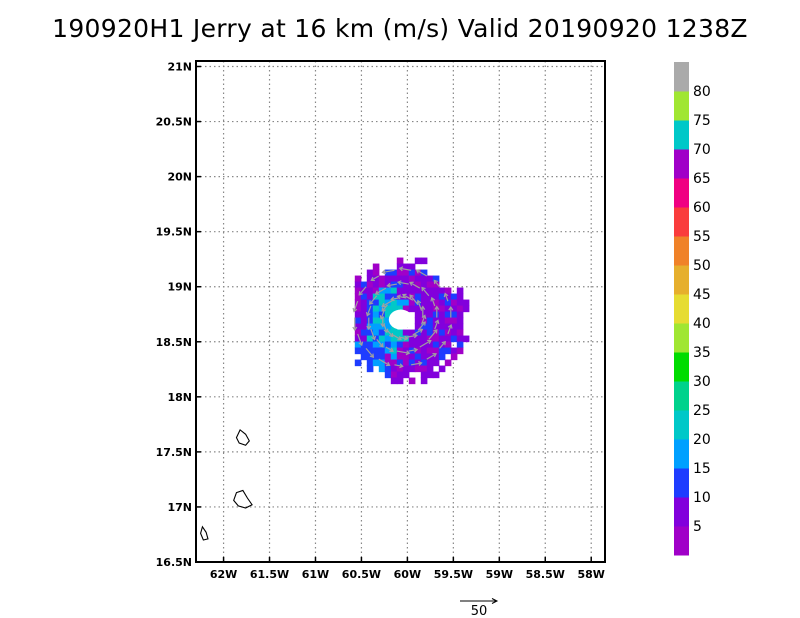 Image resolution: width=800 pixels, height=618 pixels. What do you see at coordinates (495, 601) in the screenshot?
I see `reference-arrow-head` at bounding box center [495, 601].